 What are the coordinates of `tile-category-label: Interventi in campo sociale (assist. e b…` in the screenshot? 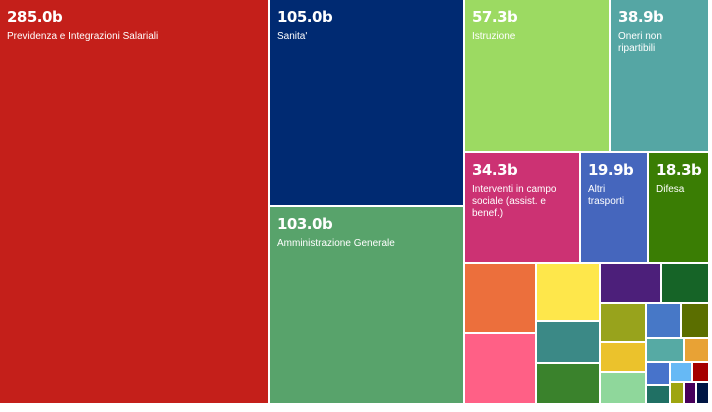 It's located at (514, 201).